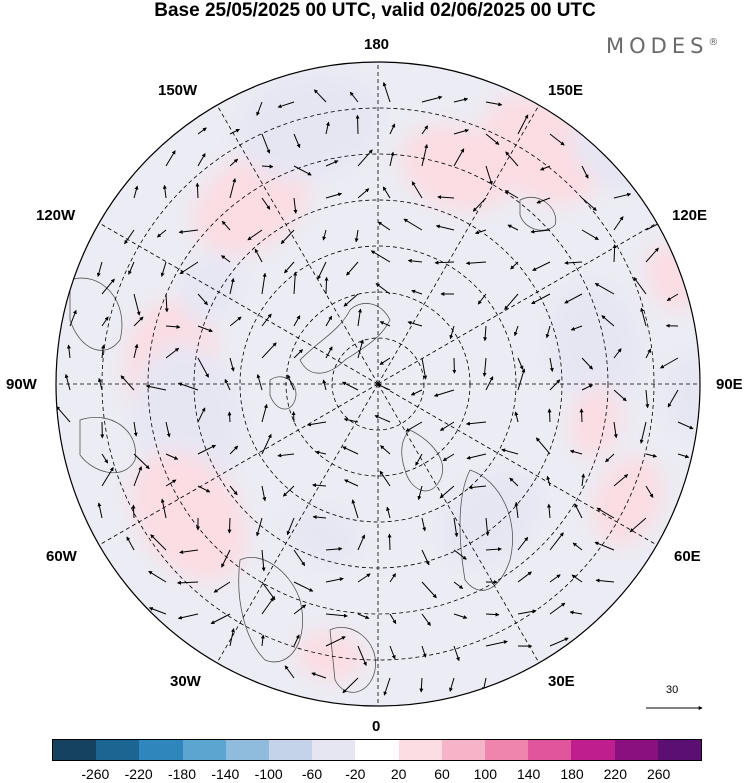  I want to click on colorbar-tick-label: -260, so click(95, 774).